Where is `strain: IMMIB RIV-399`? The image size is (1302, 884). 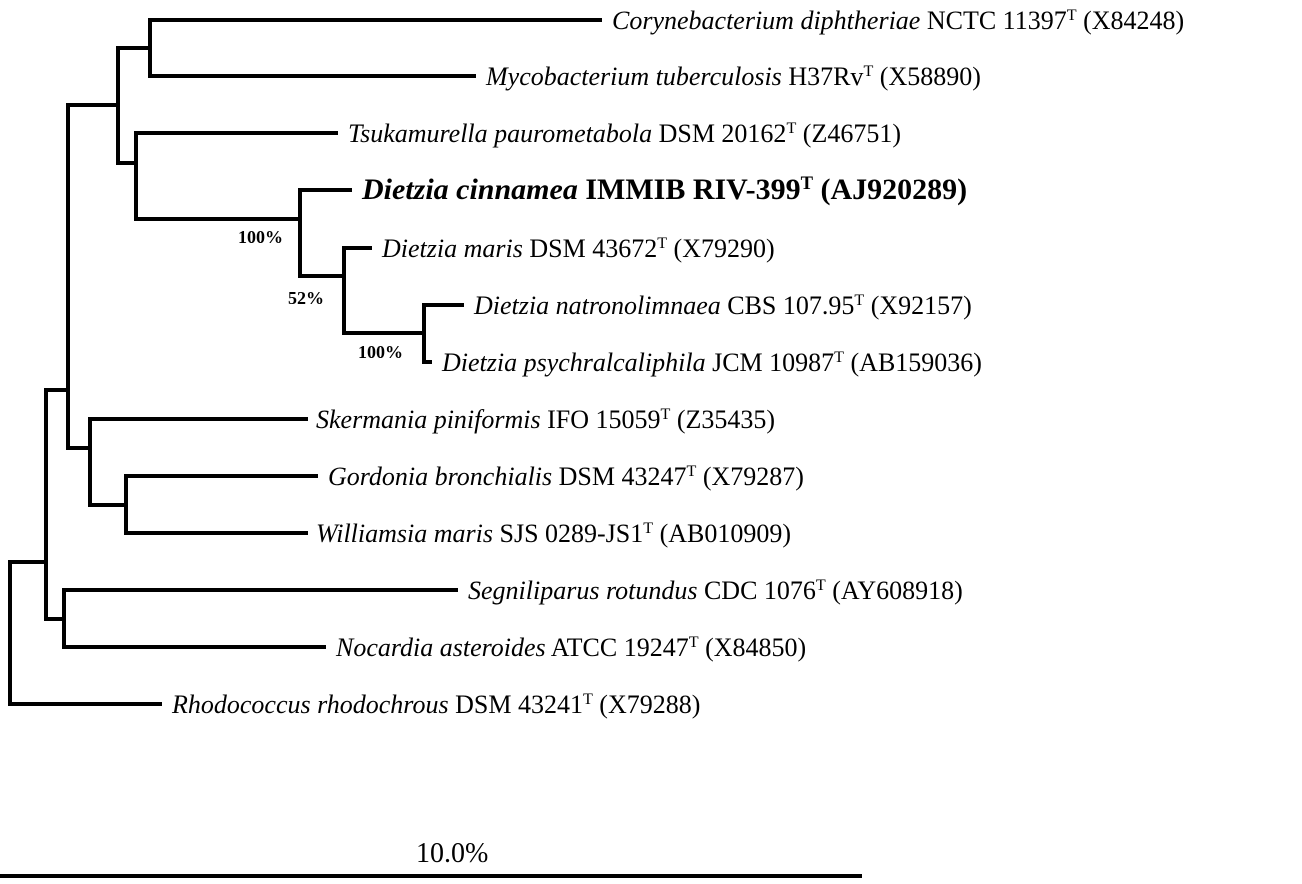
strain: IMMIB RIV-399 is located at coordinates (693, 189).